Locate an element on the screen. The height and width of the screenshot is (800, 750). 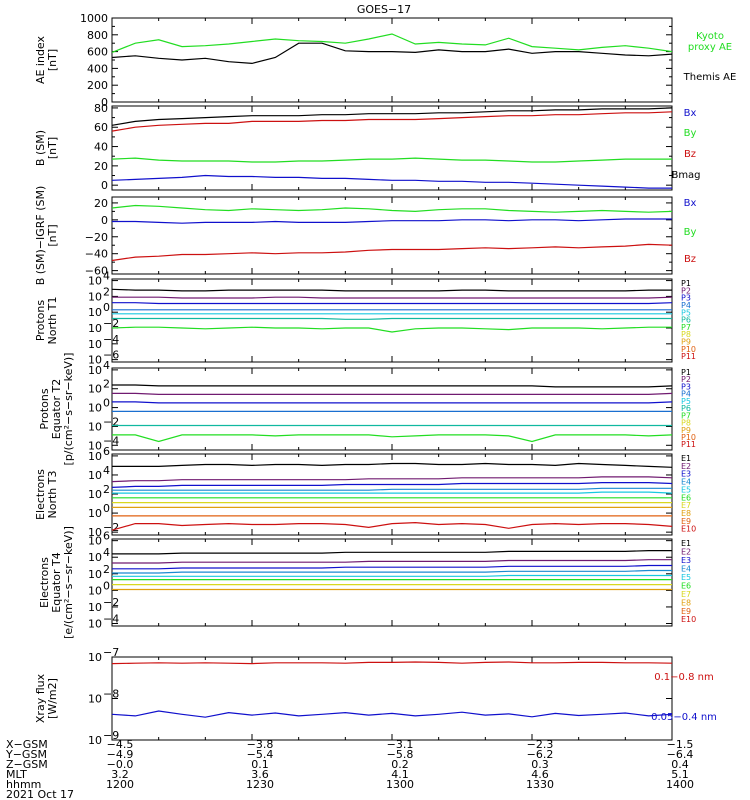
y-axis-label: Protons North T1 is located at coordinates (46, 321).